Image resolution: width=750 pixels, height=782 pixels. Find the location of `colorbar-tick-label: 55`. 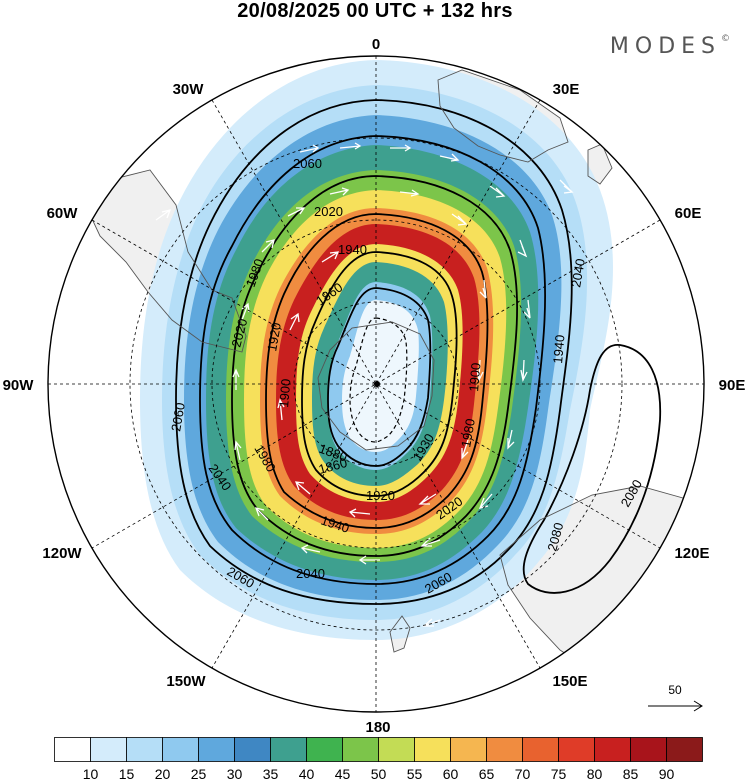

colorbar-tick-label: 55 is located at coordinates (415, 774).